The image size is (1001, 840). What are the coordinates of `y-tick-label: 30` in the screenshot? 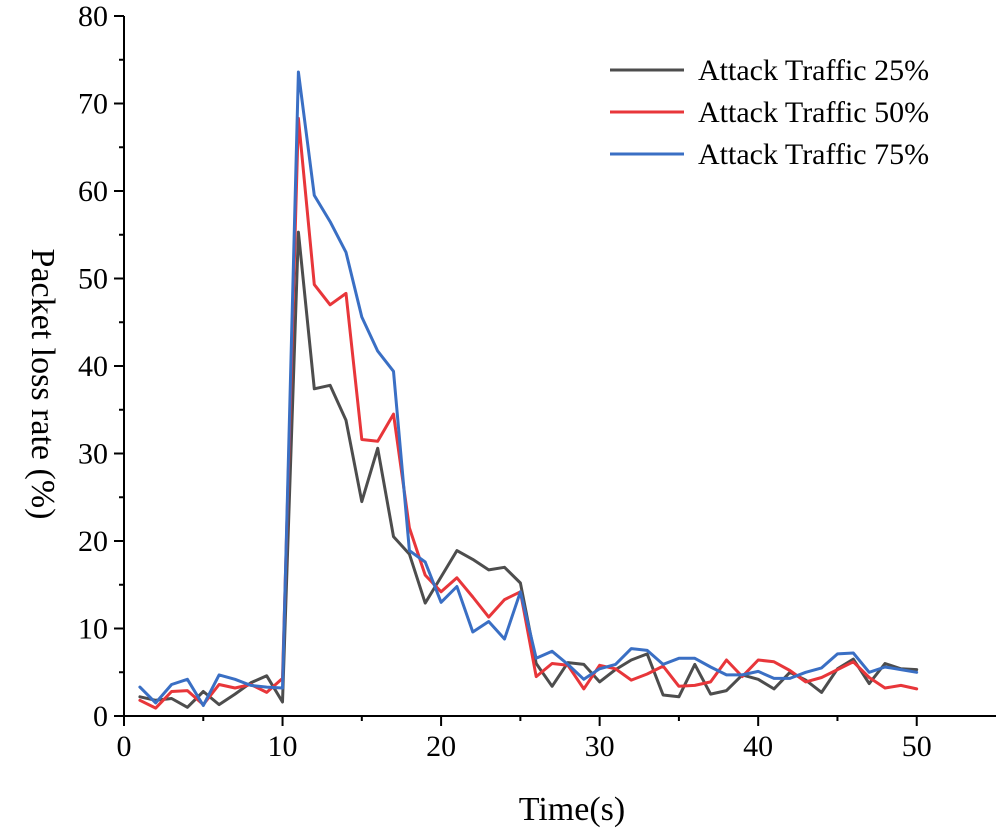 It's located at (93, 454).